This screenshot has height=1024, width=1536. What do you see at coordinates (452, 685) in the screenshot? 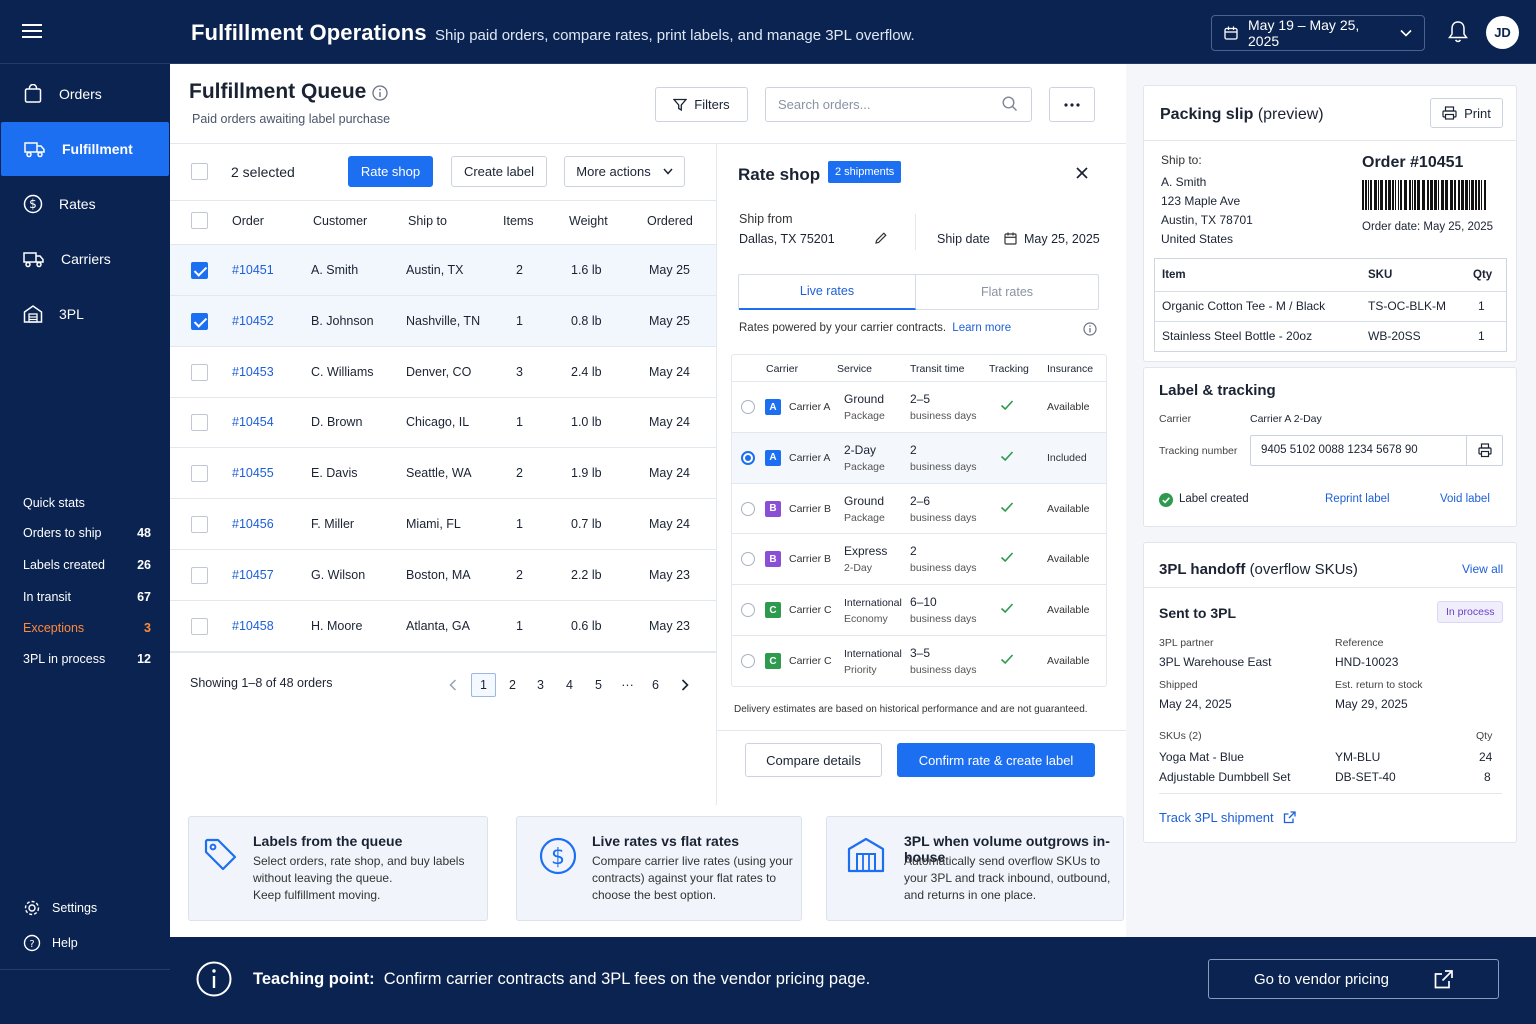
I see `previous-page-icon` at bounding box center [452, 685].